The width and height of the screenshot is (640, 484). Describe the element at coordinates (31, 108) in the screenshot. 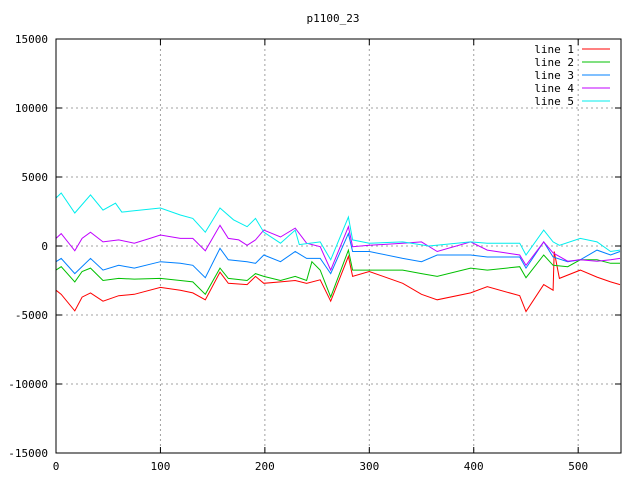

I see `y-tick-label: 10000` at that location.